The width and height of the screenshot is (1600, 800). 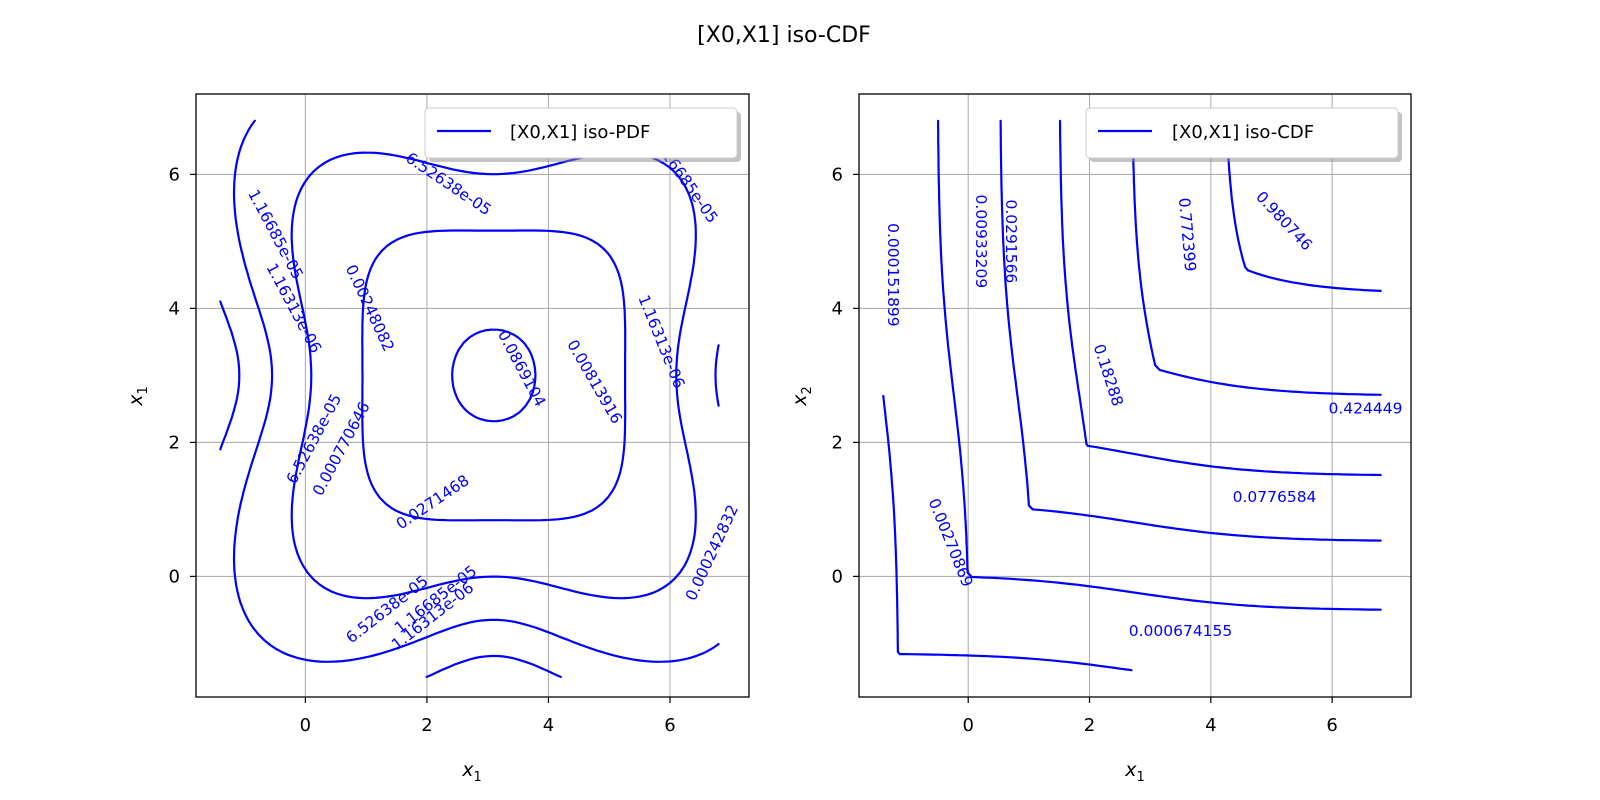 I want to click on right-y-tick-label-1: 2, so click(x=837, y=442).